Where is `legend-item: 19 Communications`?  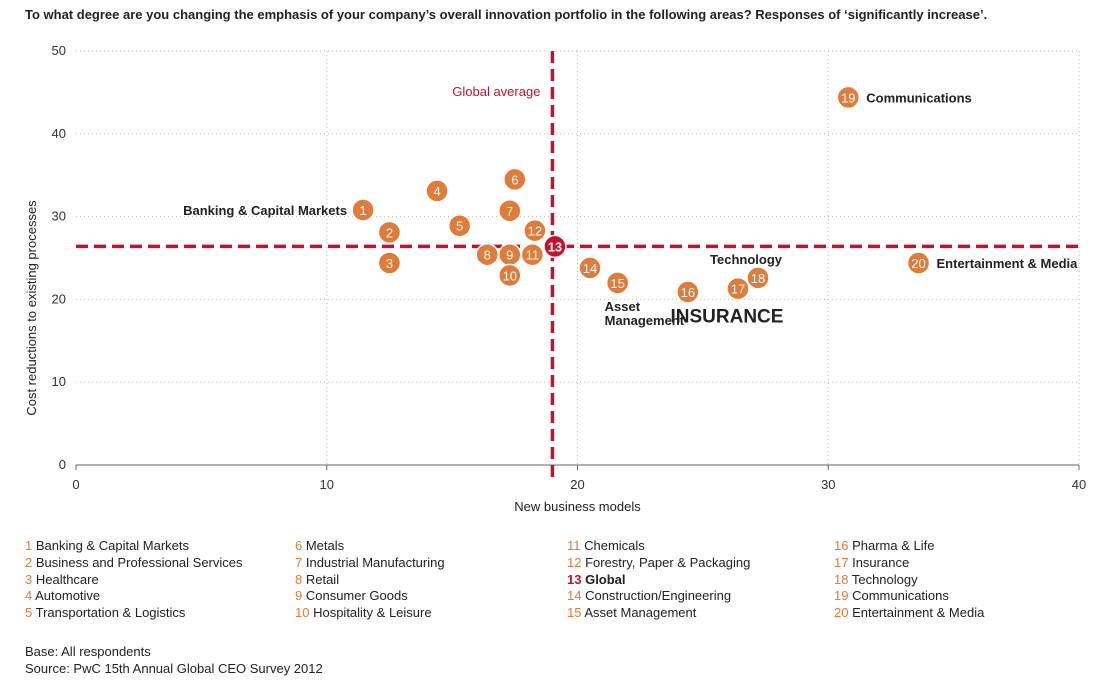 legend-item: 19 Communications is located at coordinates (909, 596).